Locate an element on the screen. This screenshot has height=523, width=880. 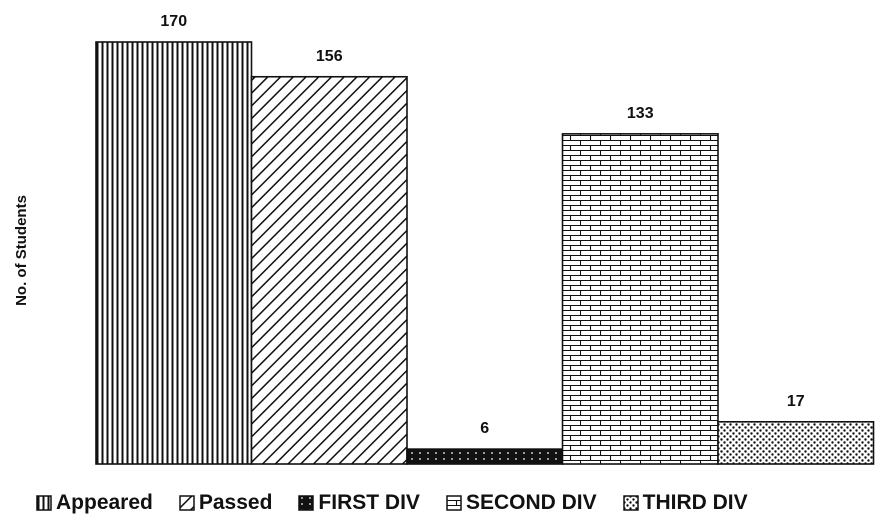
legend-label: FIRST DIV is located at coordinates (369, 502).